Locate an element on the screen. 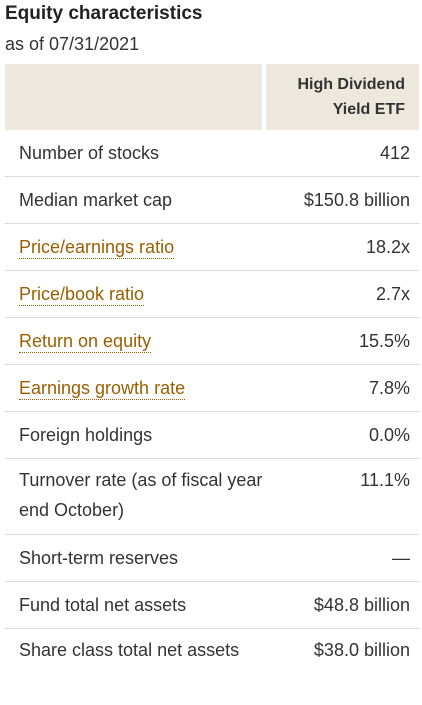  return-on-equity-link: Return on equity is located at coordinates (85, 341).